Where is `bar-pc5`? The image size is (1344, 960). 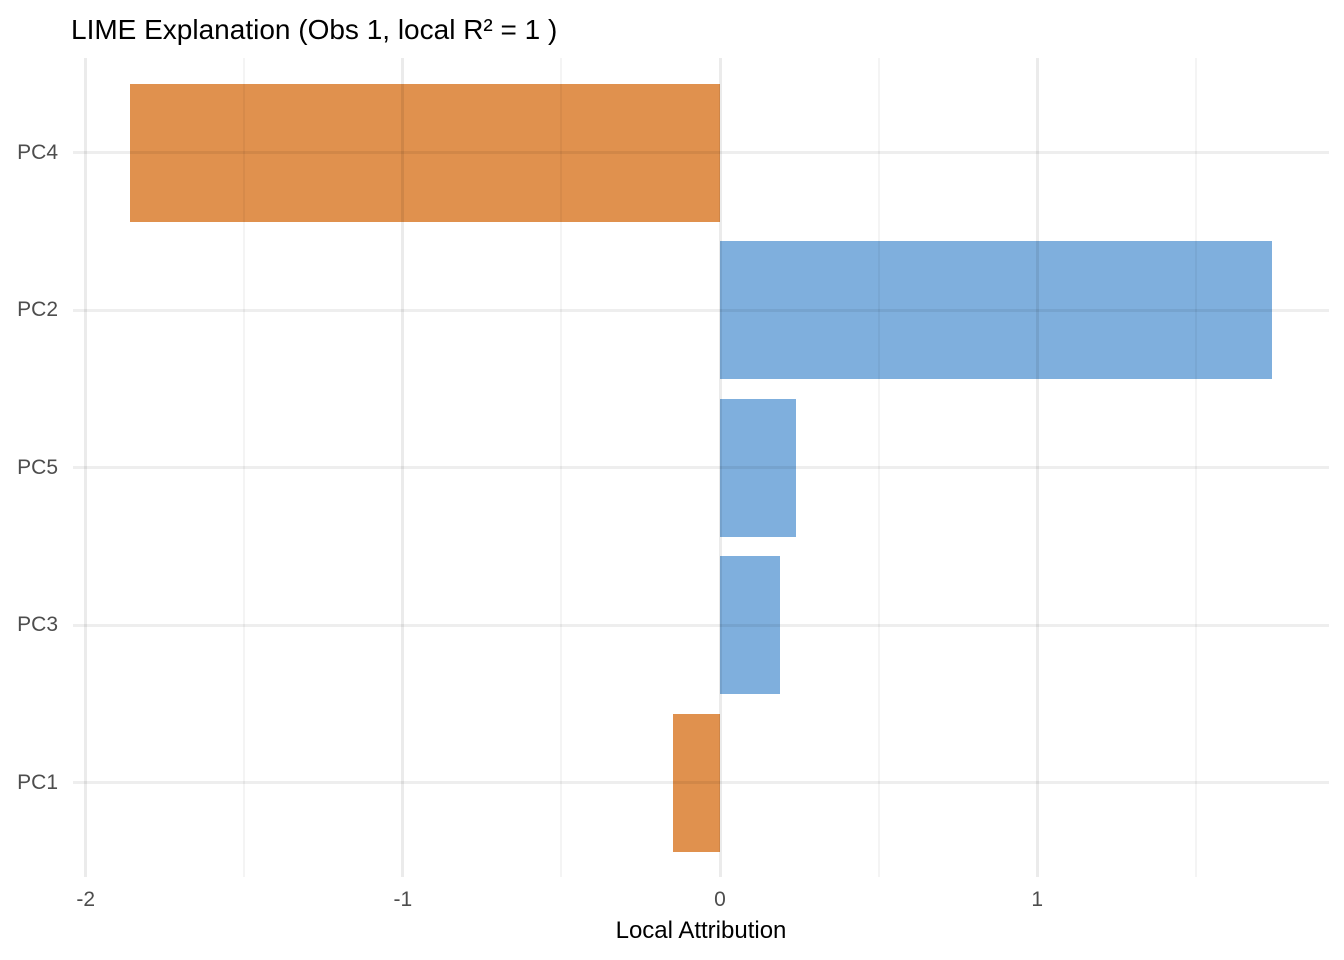 bar-pc5 is located at coordinates (758, 467).